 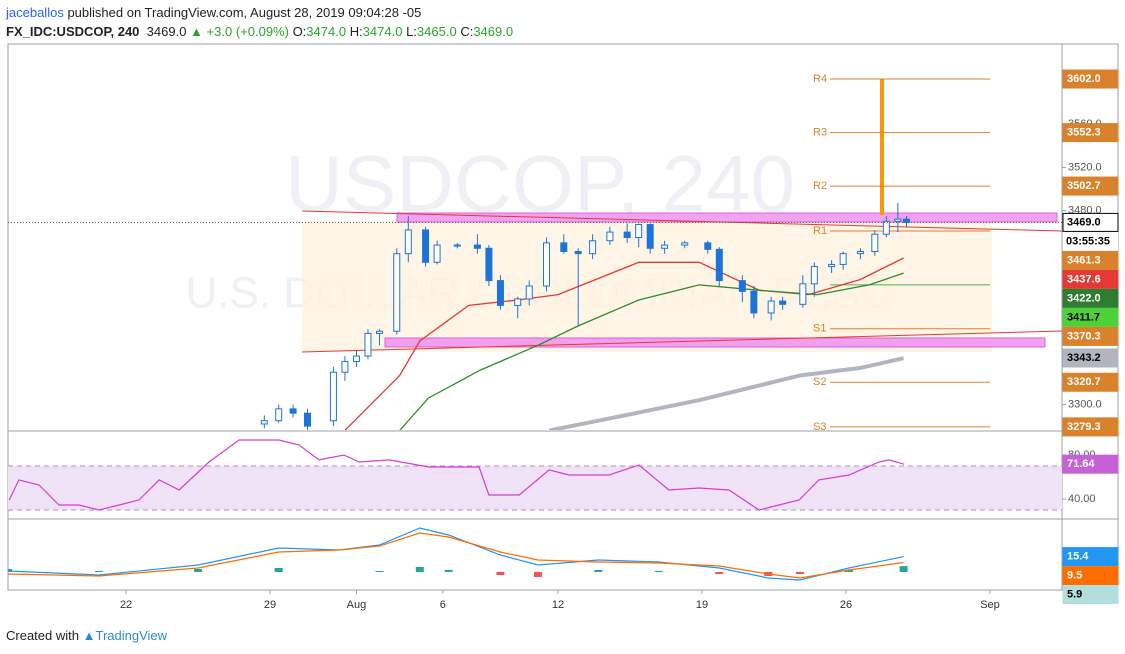 I want to click on ohlc-key: H:, so click(x=356, y=31).